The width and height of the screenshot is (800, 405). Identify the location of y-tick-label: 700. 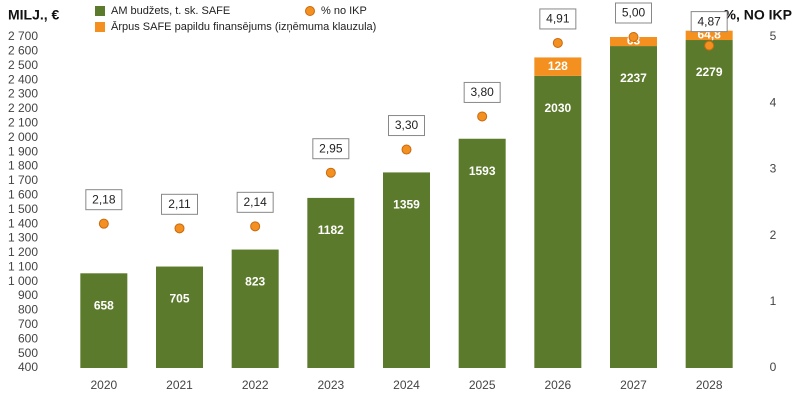
(28, 324).